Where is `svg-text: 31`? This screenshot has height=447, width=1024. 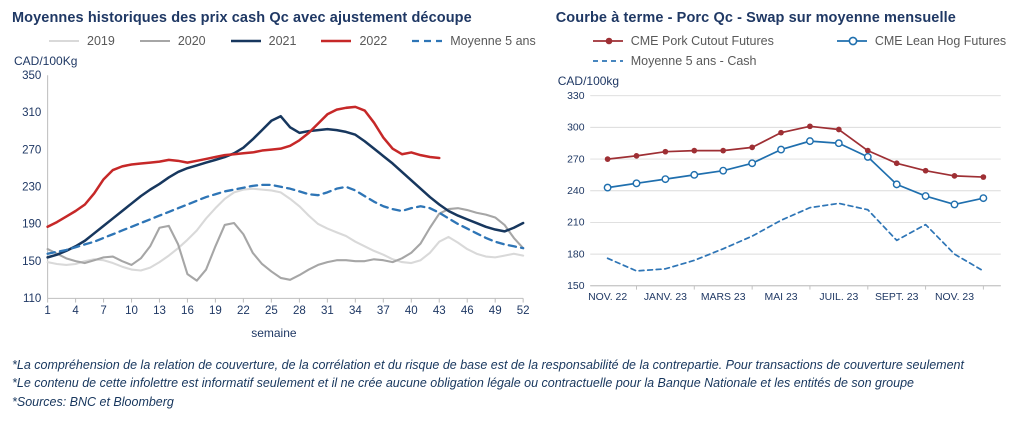 svg-text: 31 is located at coordinates (327, 311).